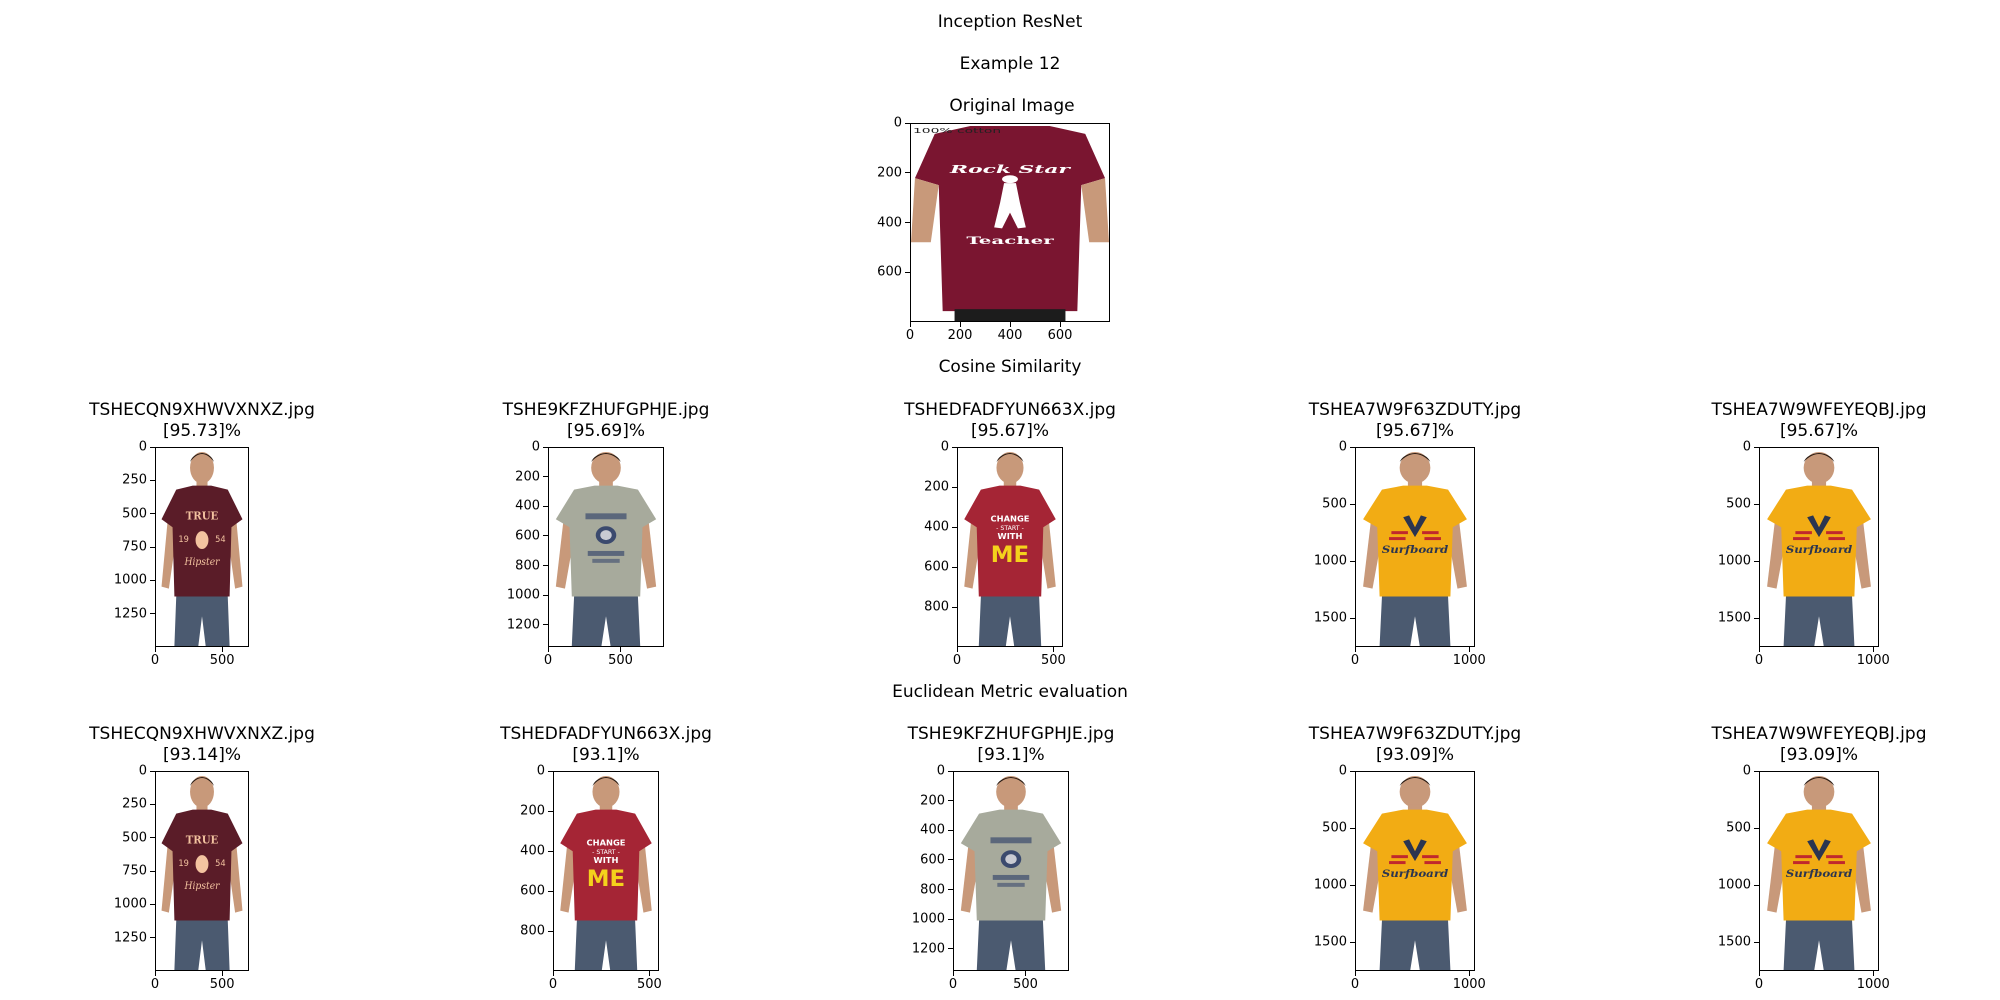 Image resolution: width=2000 pixels, height=1000 pixels. What do you see at coordinates (1415, 755) in the screenshot?
I see `euclid-4-score: [93.09]%` at bounding box center [1415, 755].